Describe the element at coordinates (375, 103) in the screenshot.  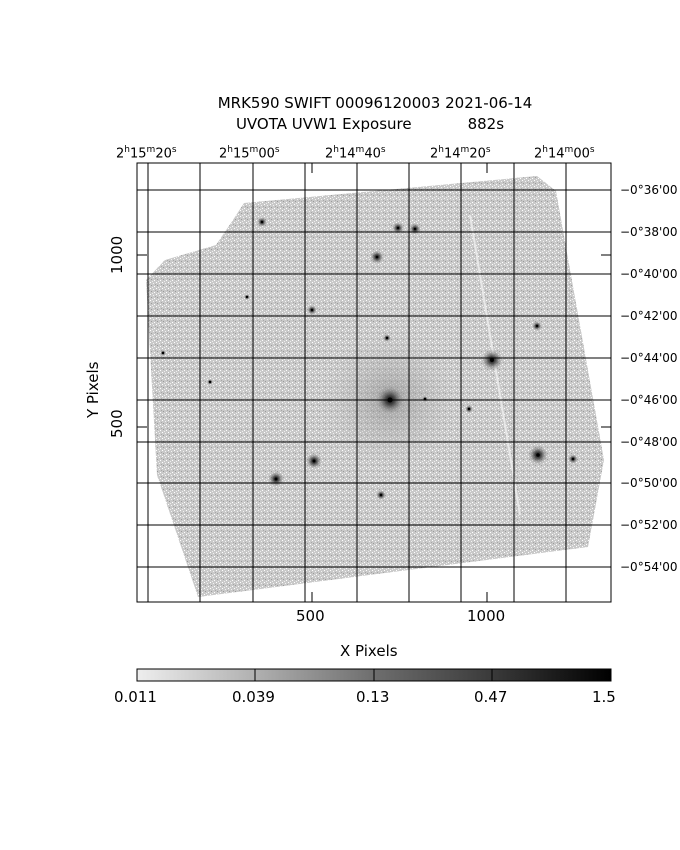
I see `title-line-1: MRK590 SWIFT 00096120003 2021-06-14` at that location.